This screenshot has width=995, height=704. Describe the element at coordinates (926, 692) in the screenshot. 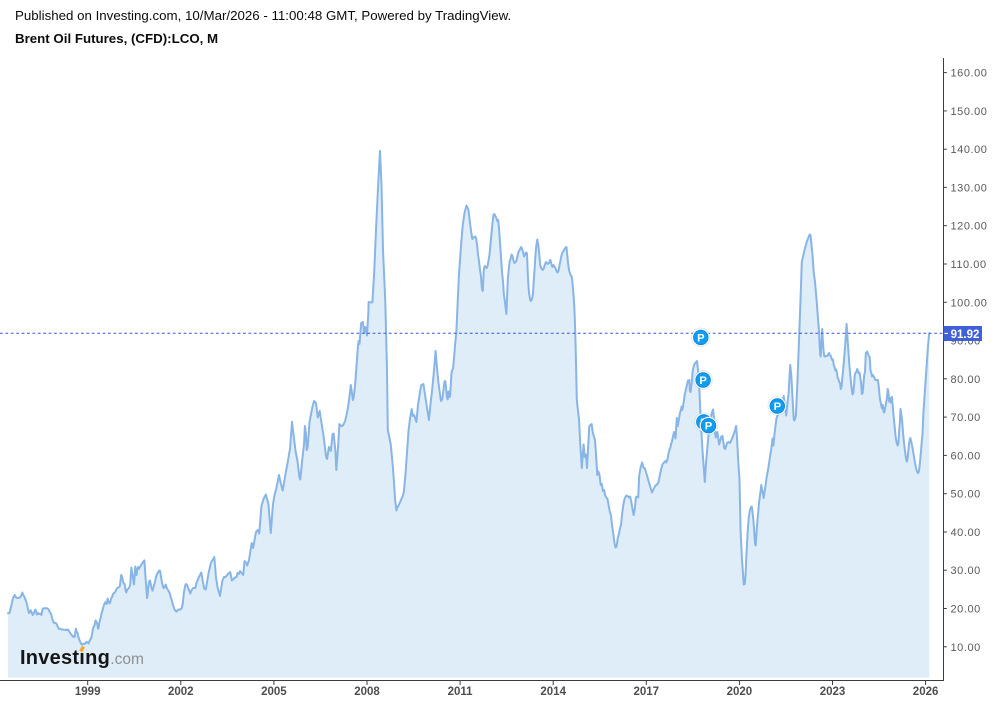

I see `svg-text: 2026` at that location.